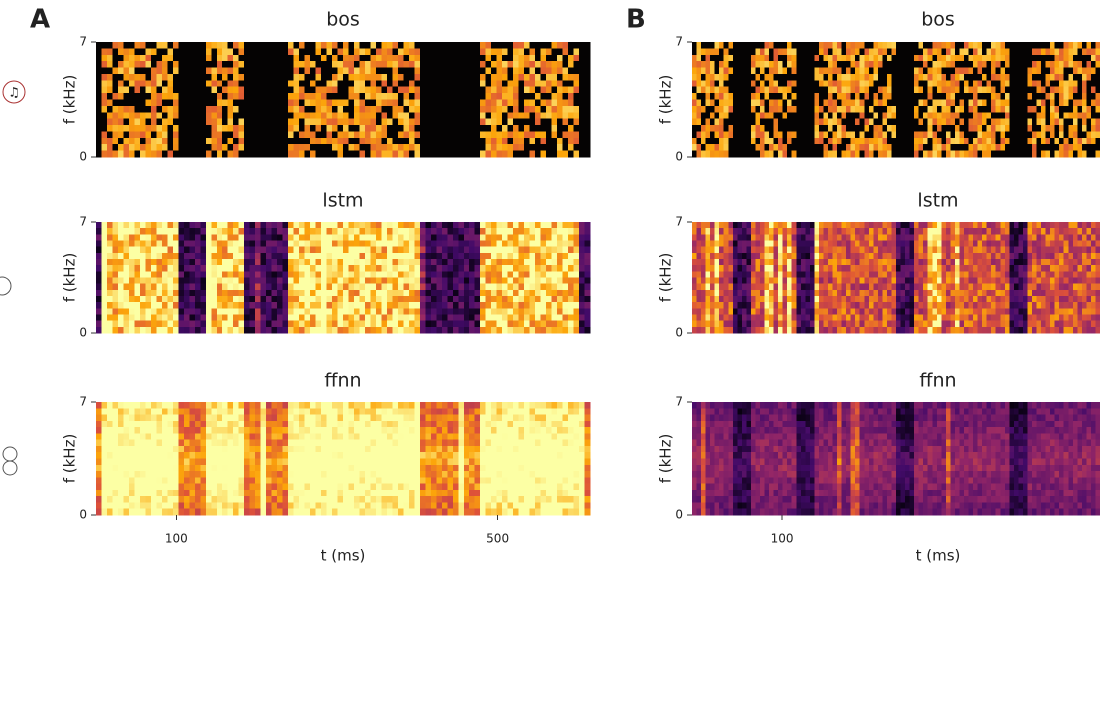  What do you see at coordinates (83, 515) in the screenshot?
I see `y-tick-label: 0` at bounding box center [83, 515].